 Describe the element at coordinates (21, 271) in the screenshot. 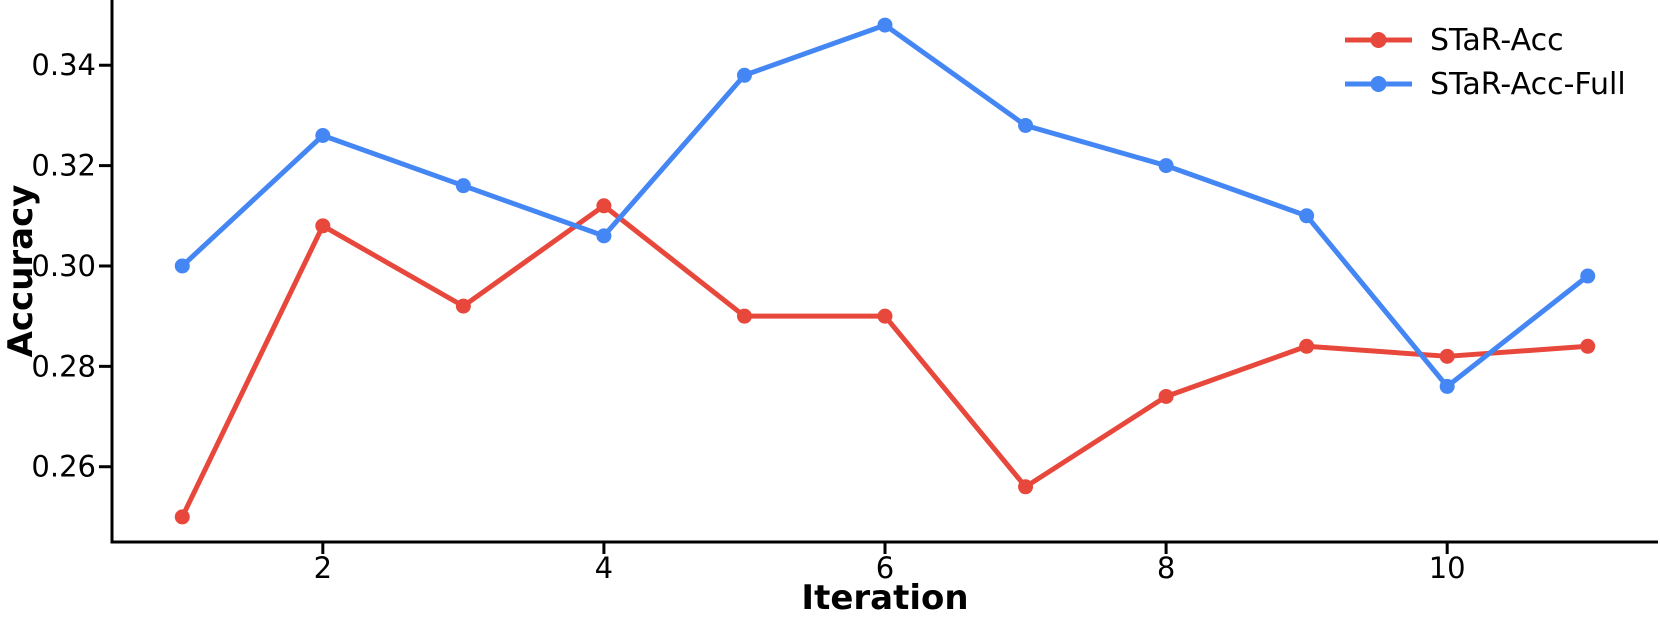

I see `y-axis-label: Accuracy` at that location.